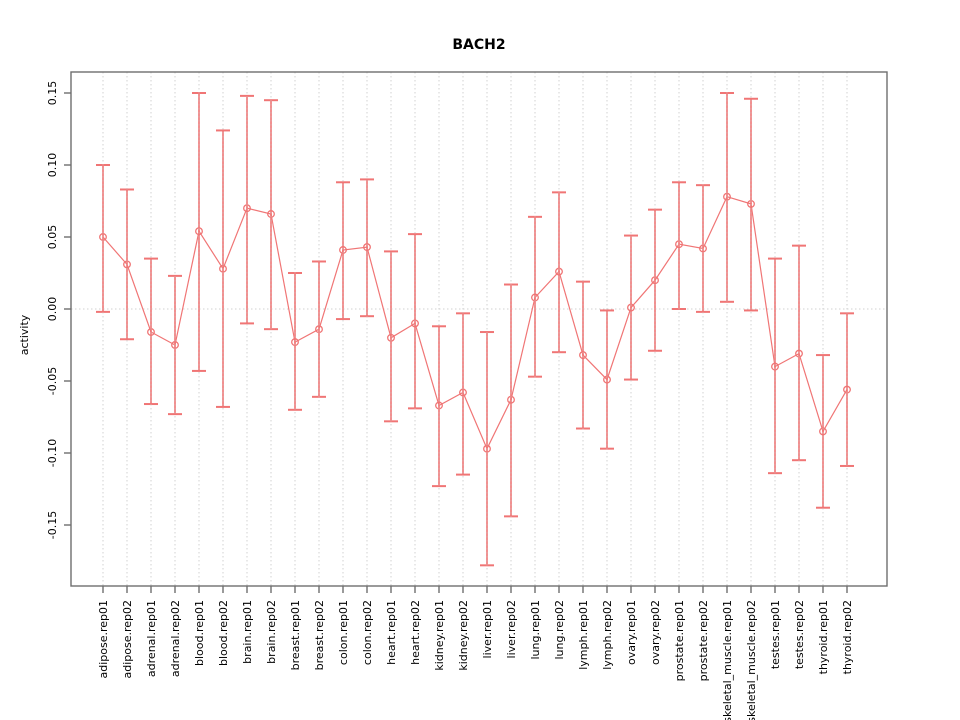  I want to click on x-tick-label: lymph.rep02, so click(607, 635).